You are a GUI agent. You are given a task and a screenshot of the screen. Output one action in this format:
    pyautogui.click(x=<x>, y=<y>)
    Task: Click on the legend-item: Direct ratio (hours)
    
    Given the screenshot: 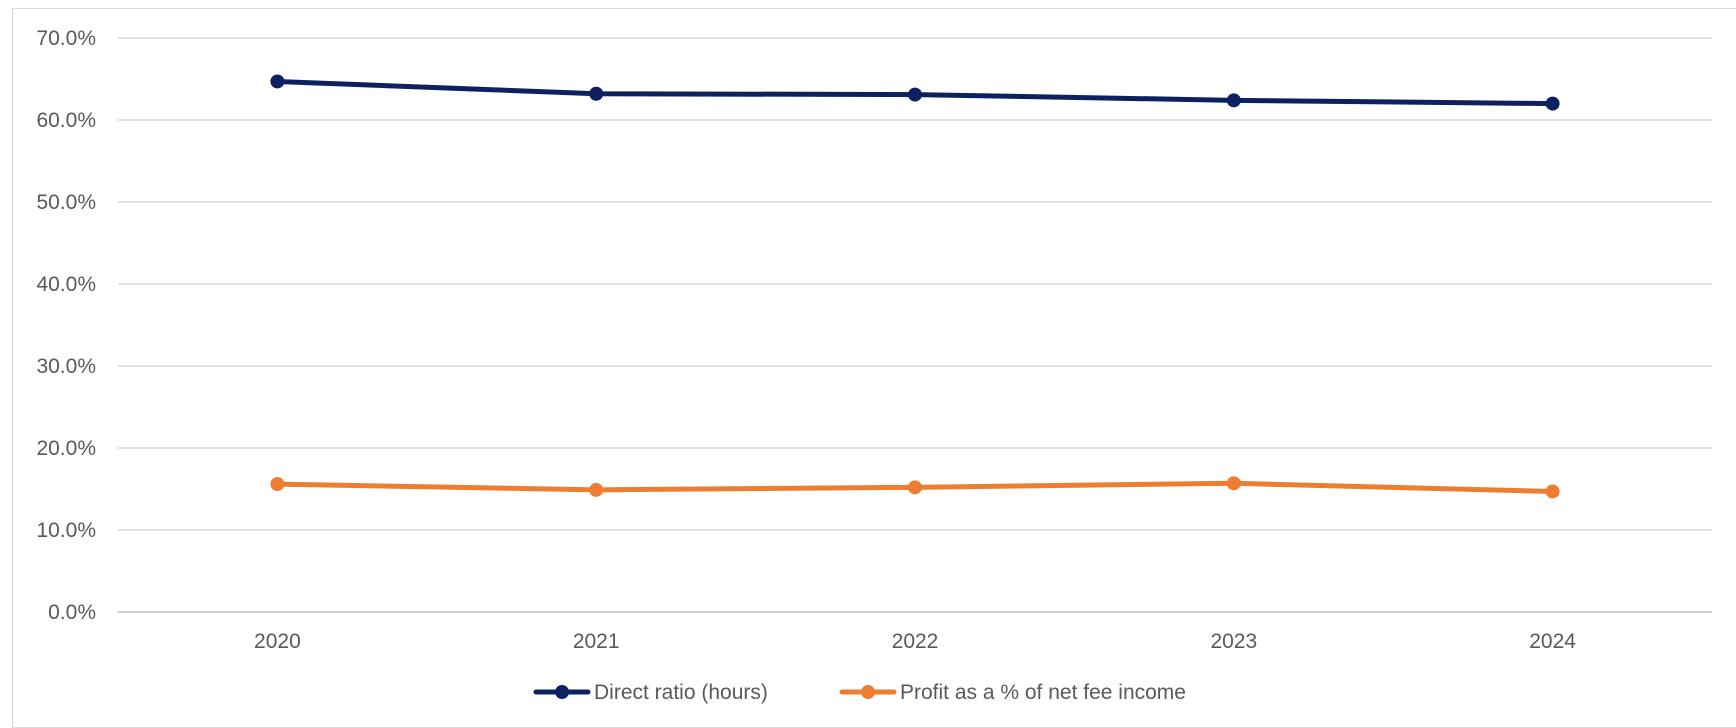 What is the action you would take?
    pyautogui.click(x=650, y=692)
    